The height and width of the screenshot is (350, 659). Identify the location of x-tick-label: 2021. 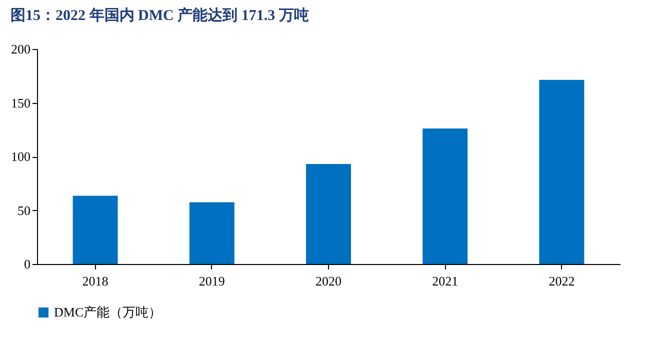
(445, 281).